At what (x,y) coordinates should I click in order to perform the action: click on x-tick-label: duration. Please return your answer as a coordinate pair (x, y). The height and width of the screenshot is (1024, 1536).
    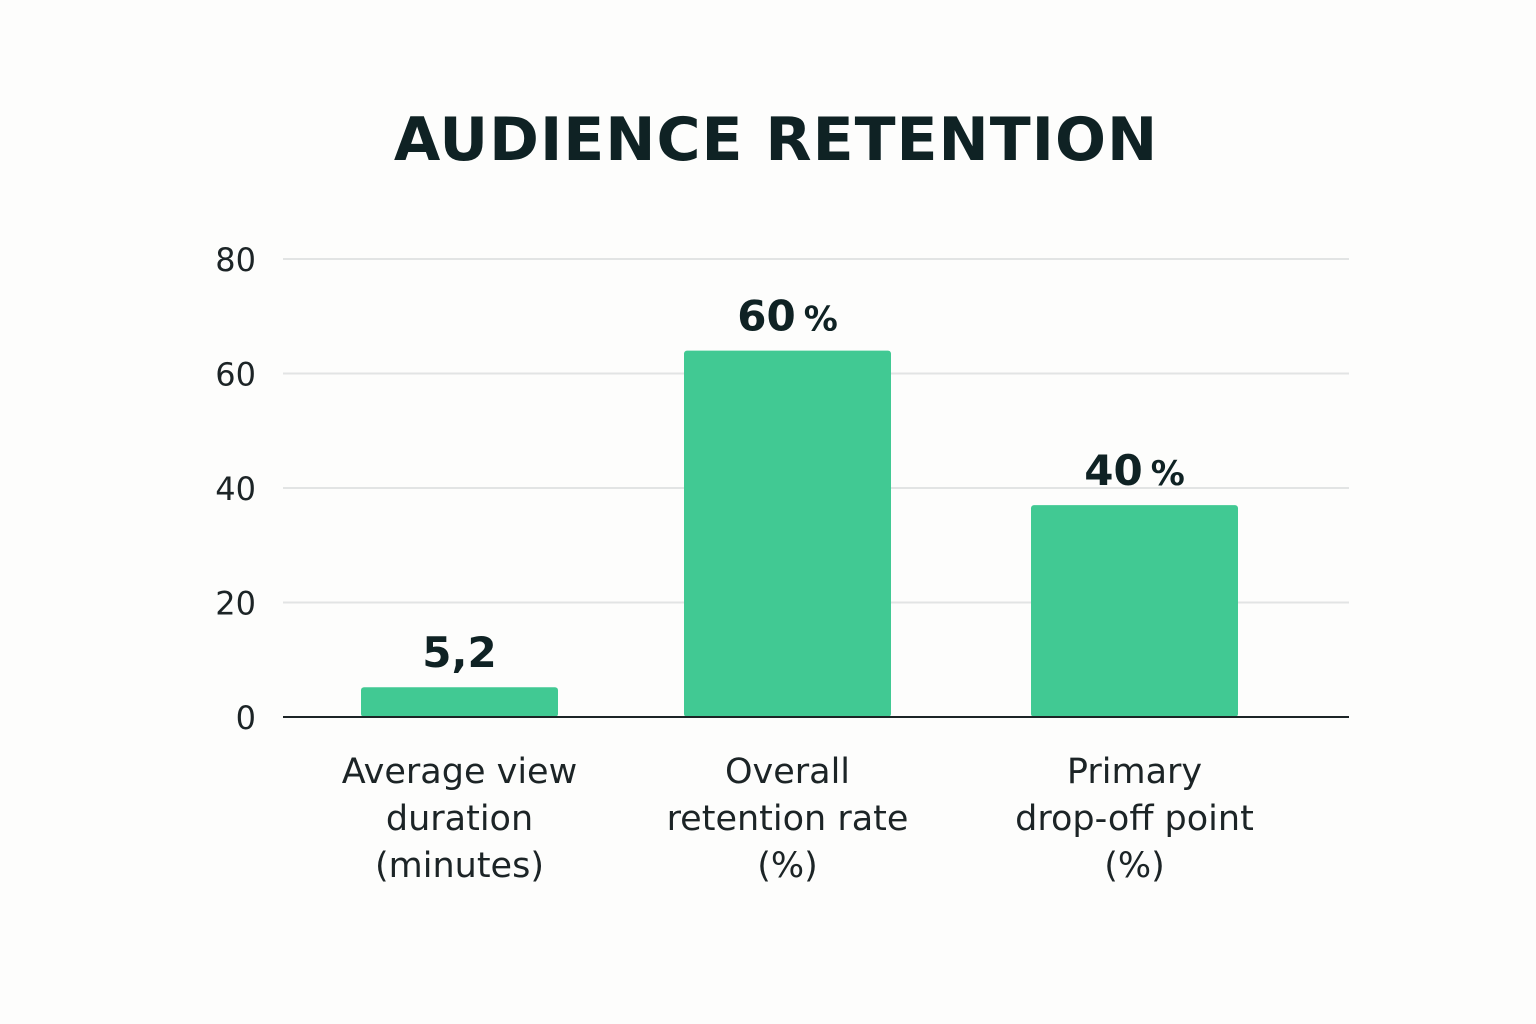
    Looking at the image, I should click on (459, 819).